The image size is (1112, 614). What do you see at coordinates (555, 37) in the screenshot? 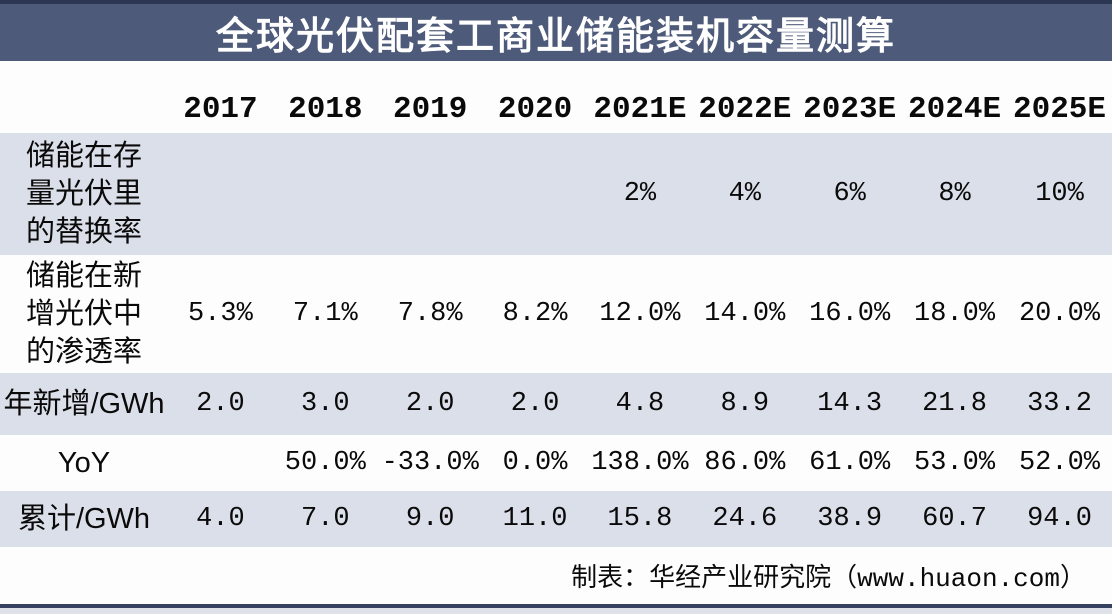
I see `page-title: 全球光伏配套工商业储能装机容量测算` at bounding box center [555, 37].